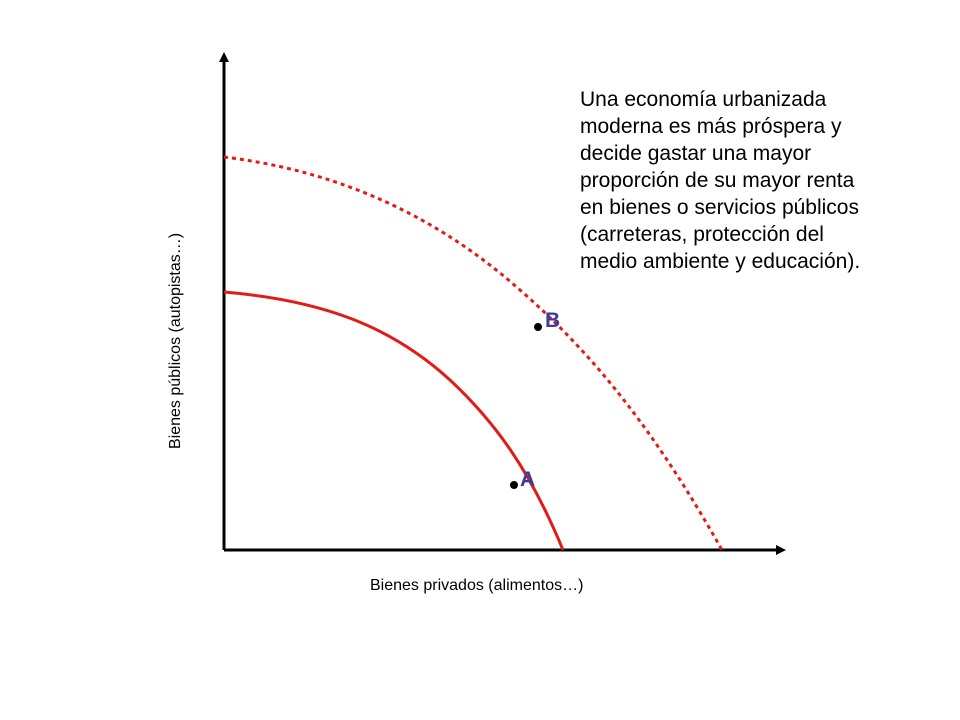 The width and height of the screenshot is (960, 720). I want to click on x-axis-arrowhead, so click(781, 550).